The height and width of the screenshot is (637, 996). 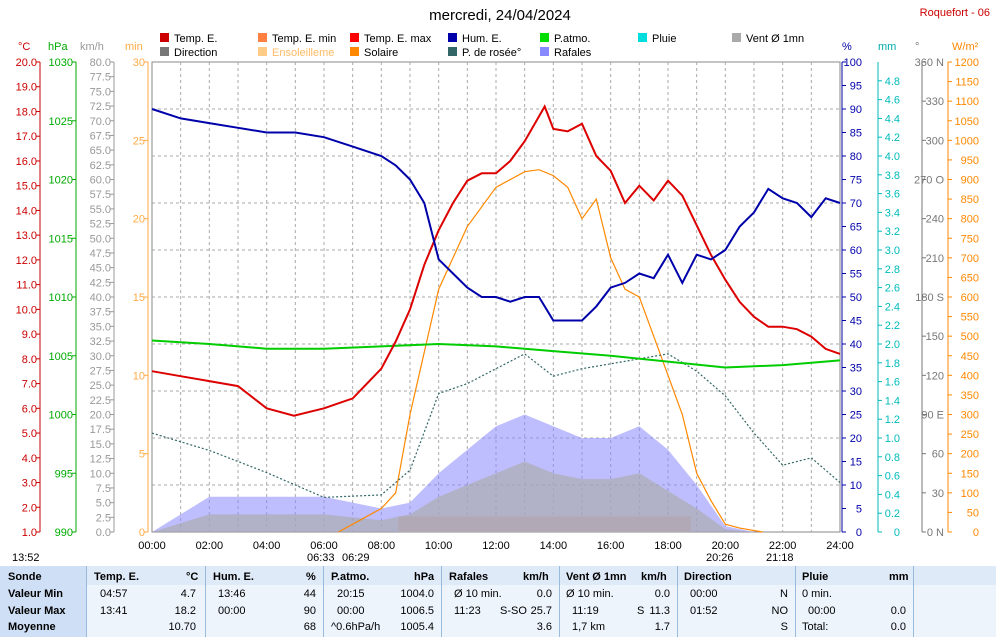 What do you see at coordinates (897, 533) in the screenshot?
I see `rain-tick-label: 0` at bounding box center [897, 533].